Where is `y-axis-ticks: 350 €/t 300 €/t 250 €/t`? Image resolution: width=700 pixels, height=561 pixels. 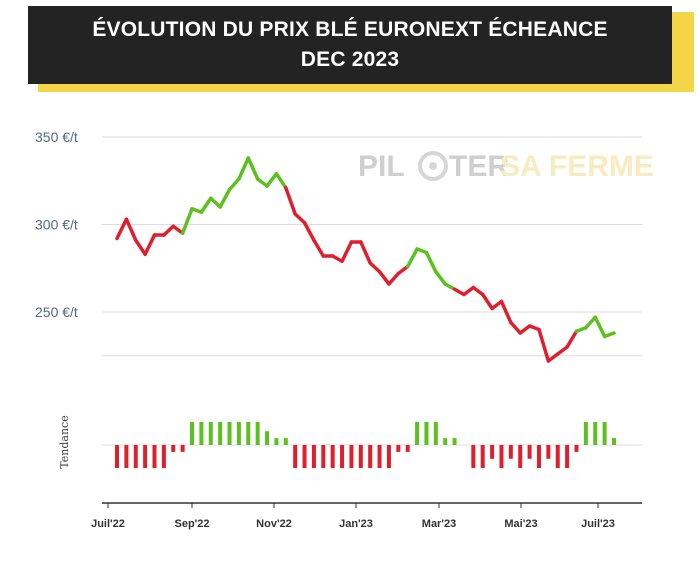
y-axis-ticks: 350 €/t 300 €/t 250 €/t is located at coordinates (56, 224).